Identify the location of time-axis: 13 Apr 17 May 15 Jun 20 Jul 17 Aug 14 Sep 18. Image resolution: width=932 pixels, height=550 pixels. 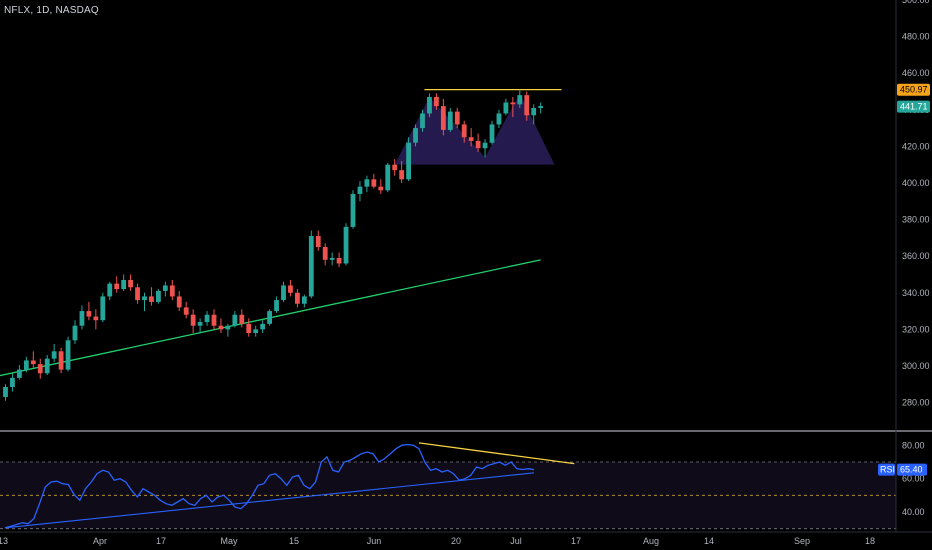
(466, 538).